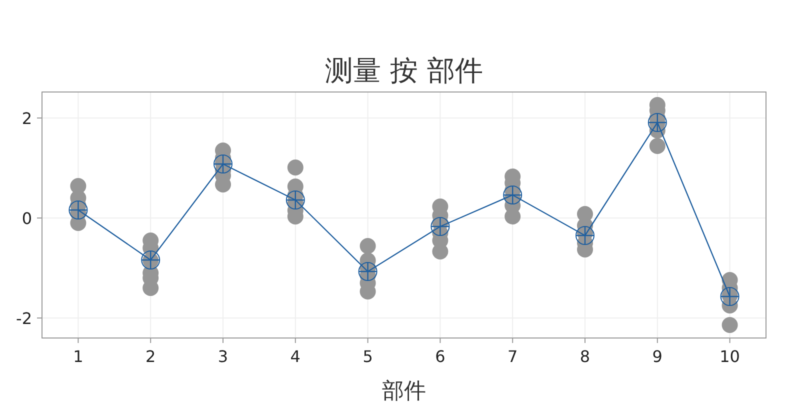  Describe the element at coordinates (78, 356) in the screenshot. I see `x-tick-label: 1` at that location.